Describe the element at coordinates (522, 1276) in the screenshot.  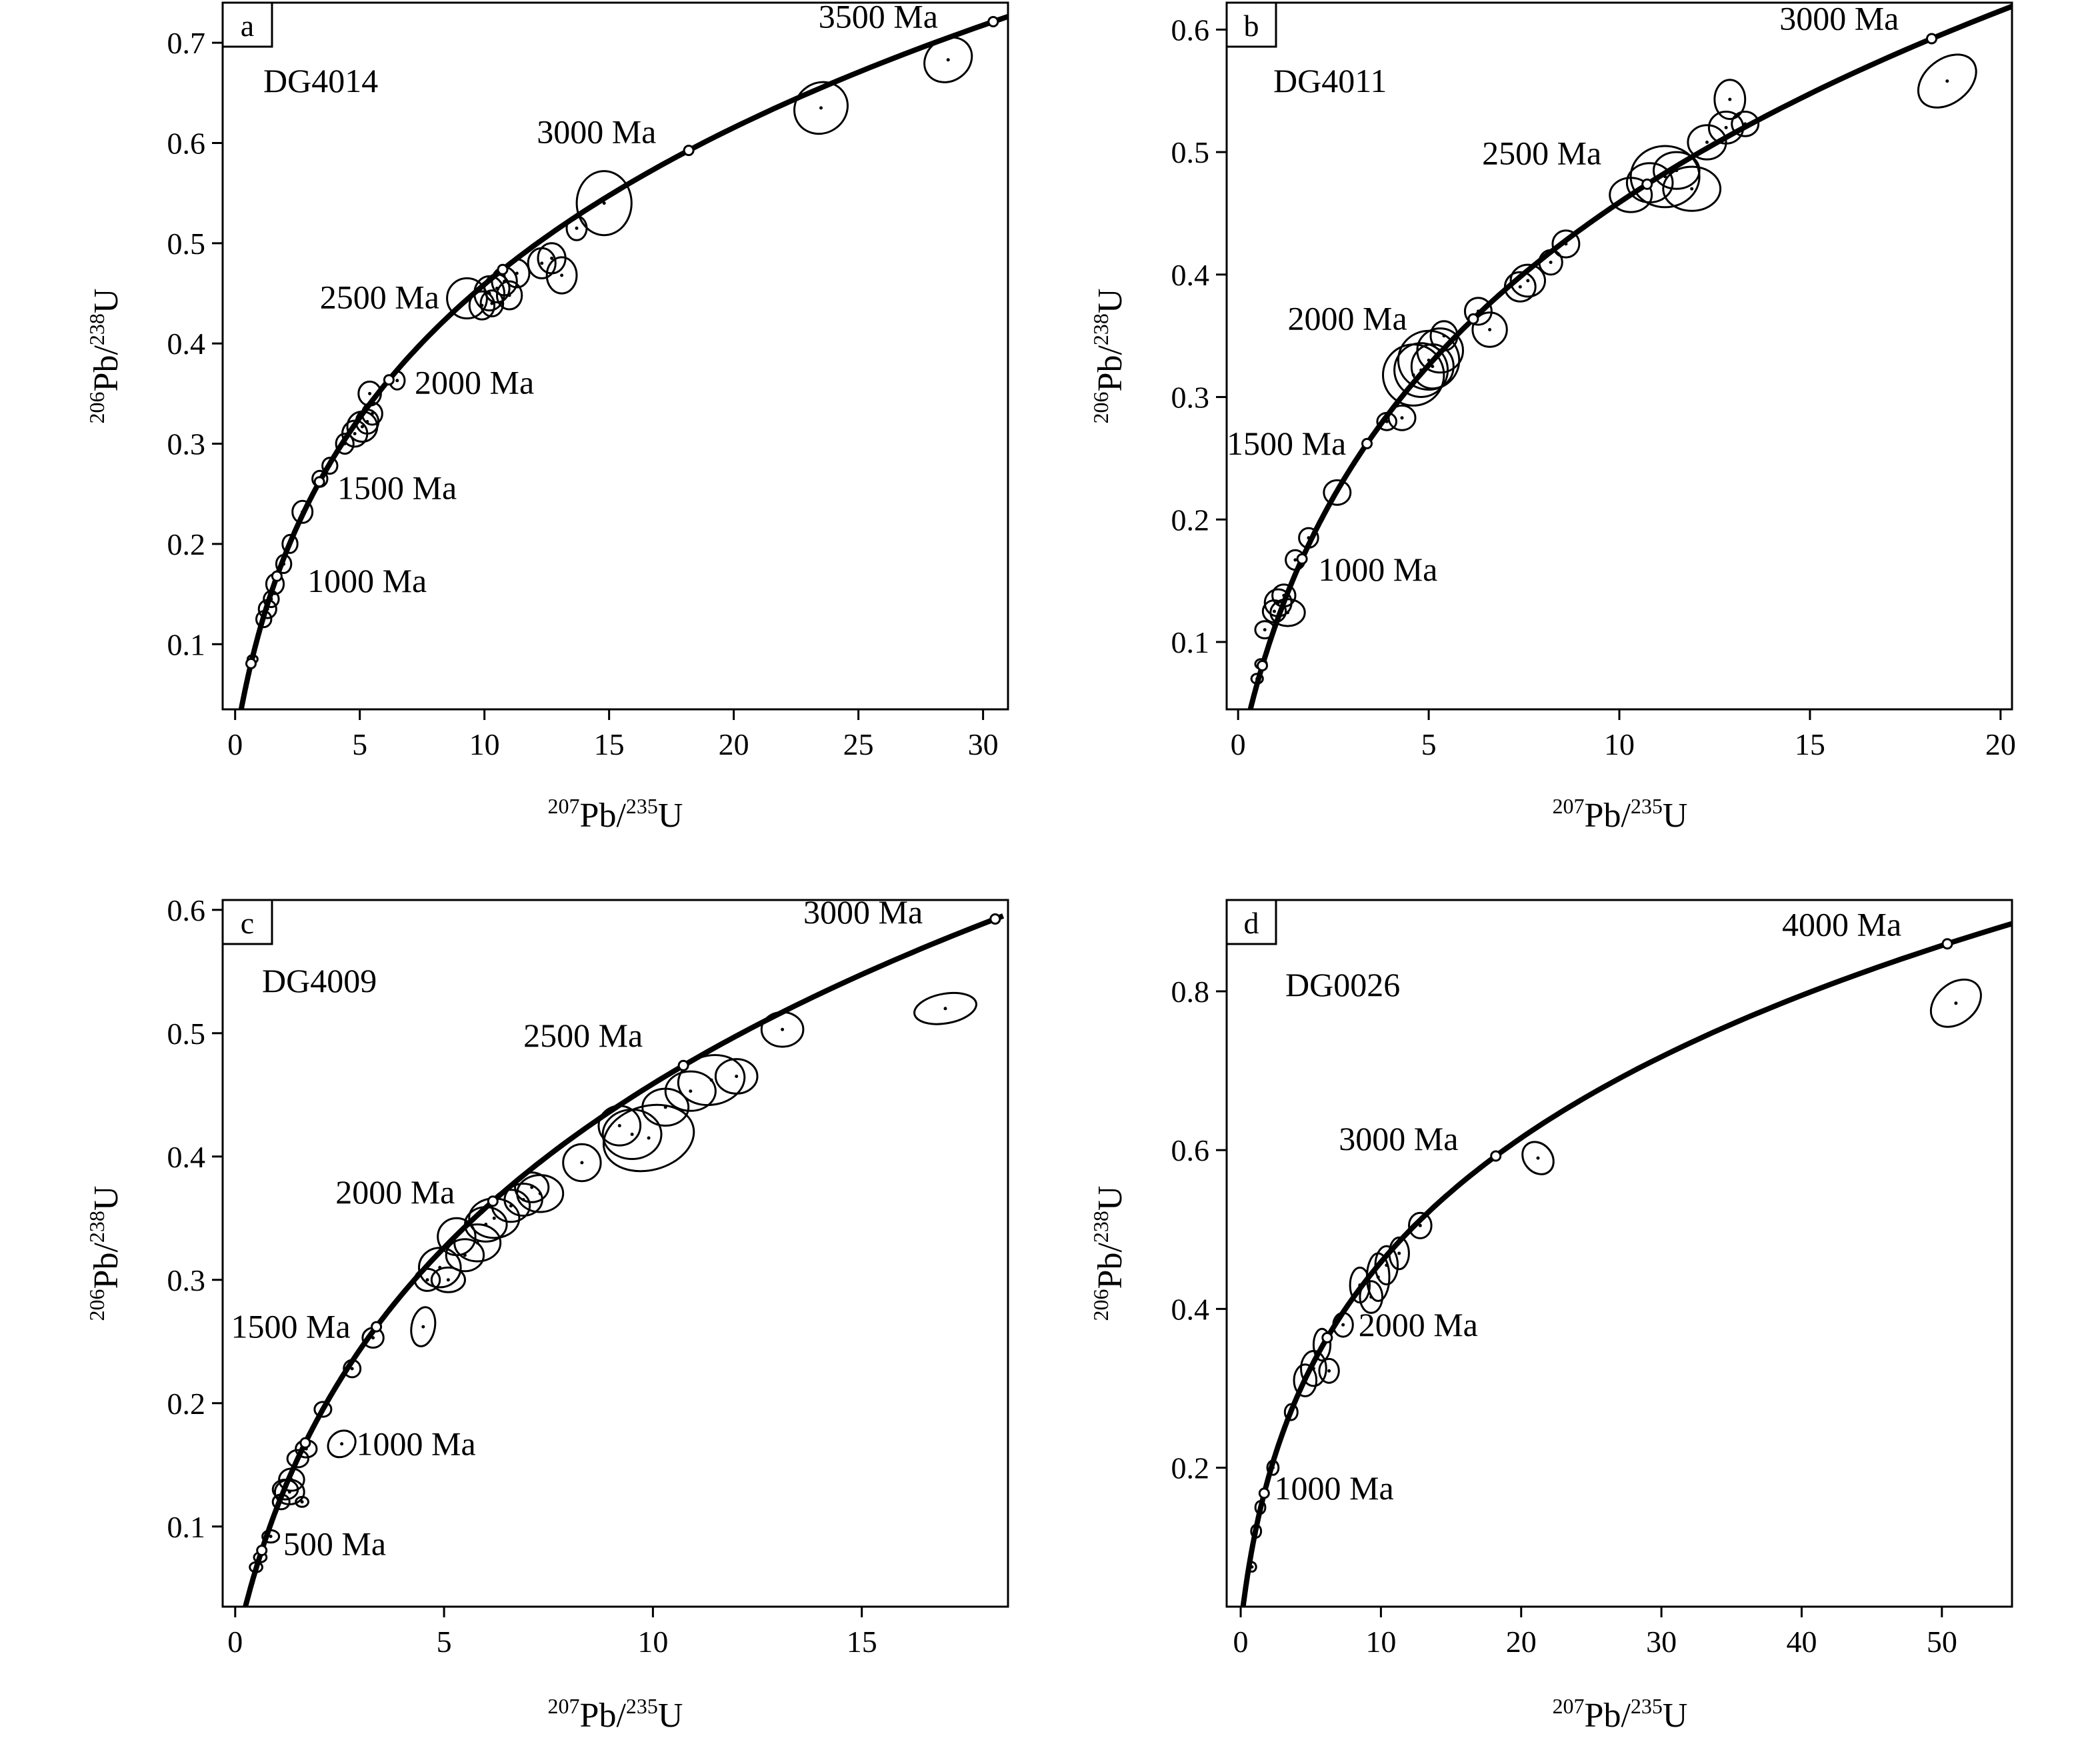
I see `axis-ticks-layer: 0 5 10 15 0.1 0.2 0.3 0.4 0.5 0.6` at that location.